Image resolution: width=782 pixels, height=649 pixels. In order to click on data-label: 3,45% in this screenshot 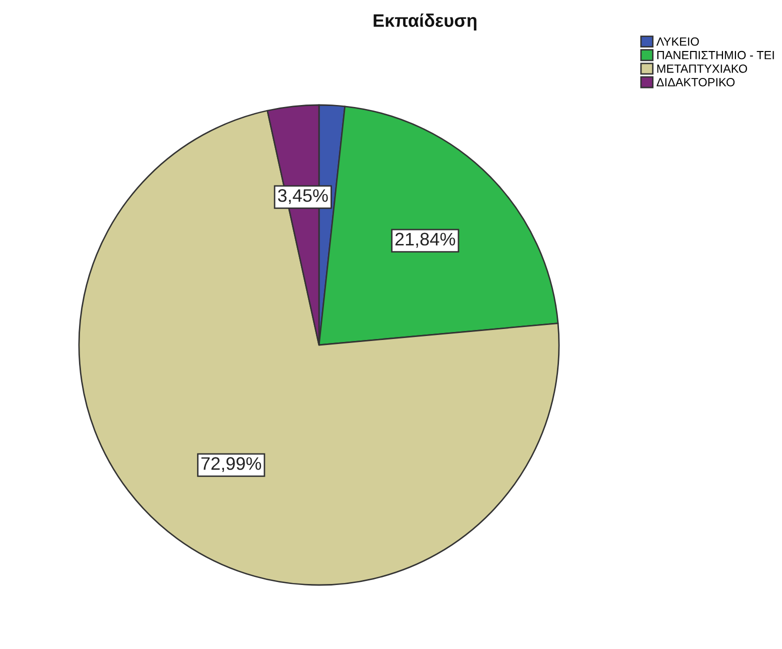, I will do `click(303, 196)`.